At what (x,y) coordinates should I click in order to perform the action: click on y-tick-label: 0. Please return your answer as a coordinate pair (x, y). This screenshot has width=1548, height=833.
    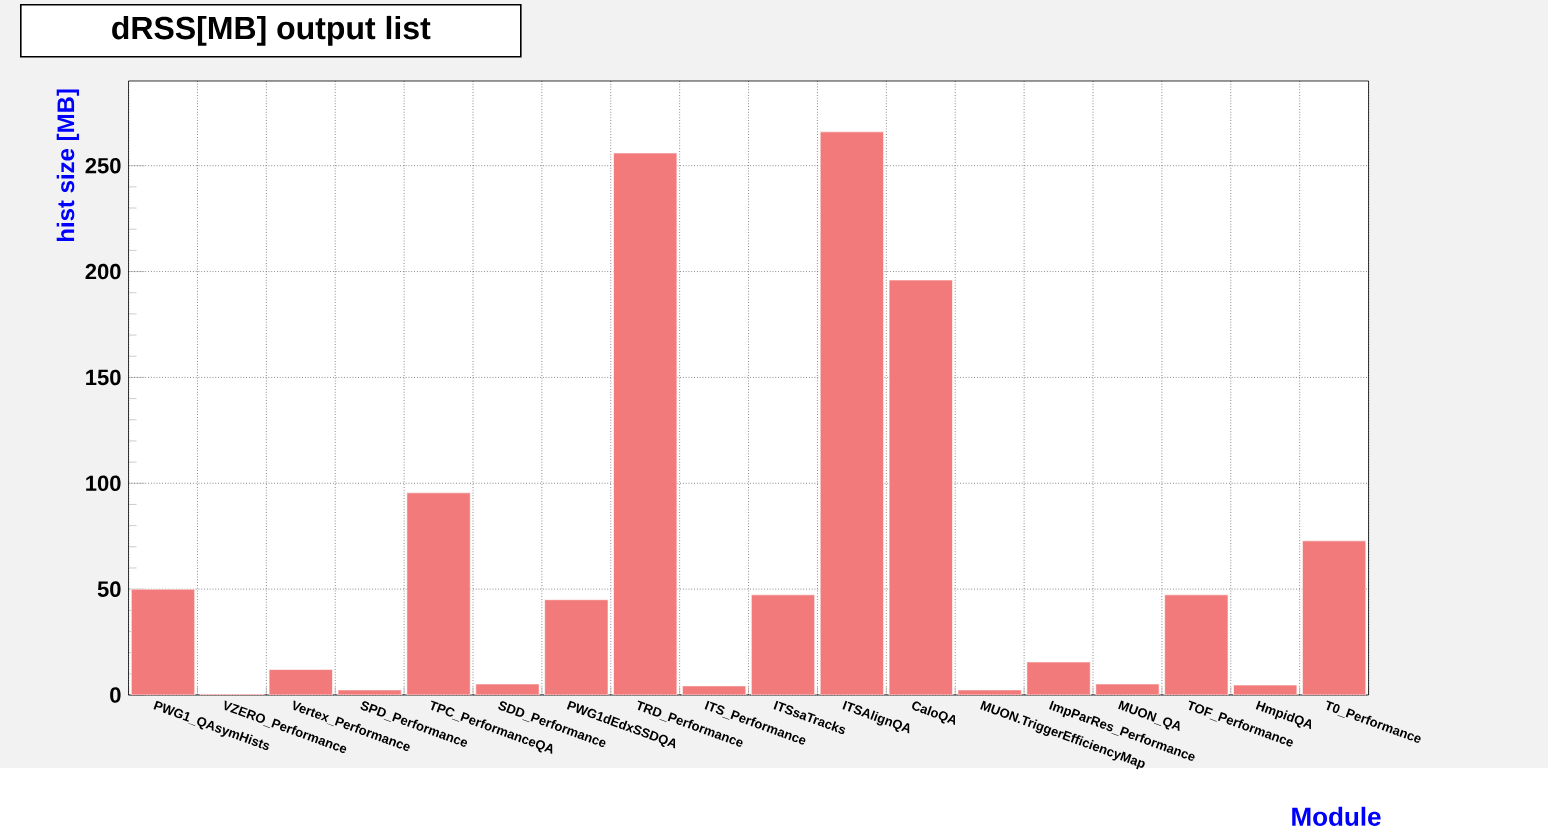
    Looking at the image, I should click on (115, 695).